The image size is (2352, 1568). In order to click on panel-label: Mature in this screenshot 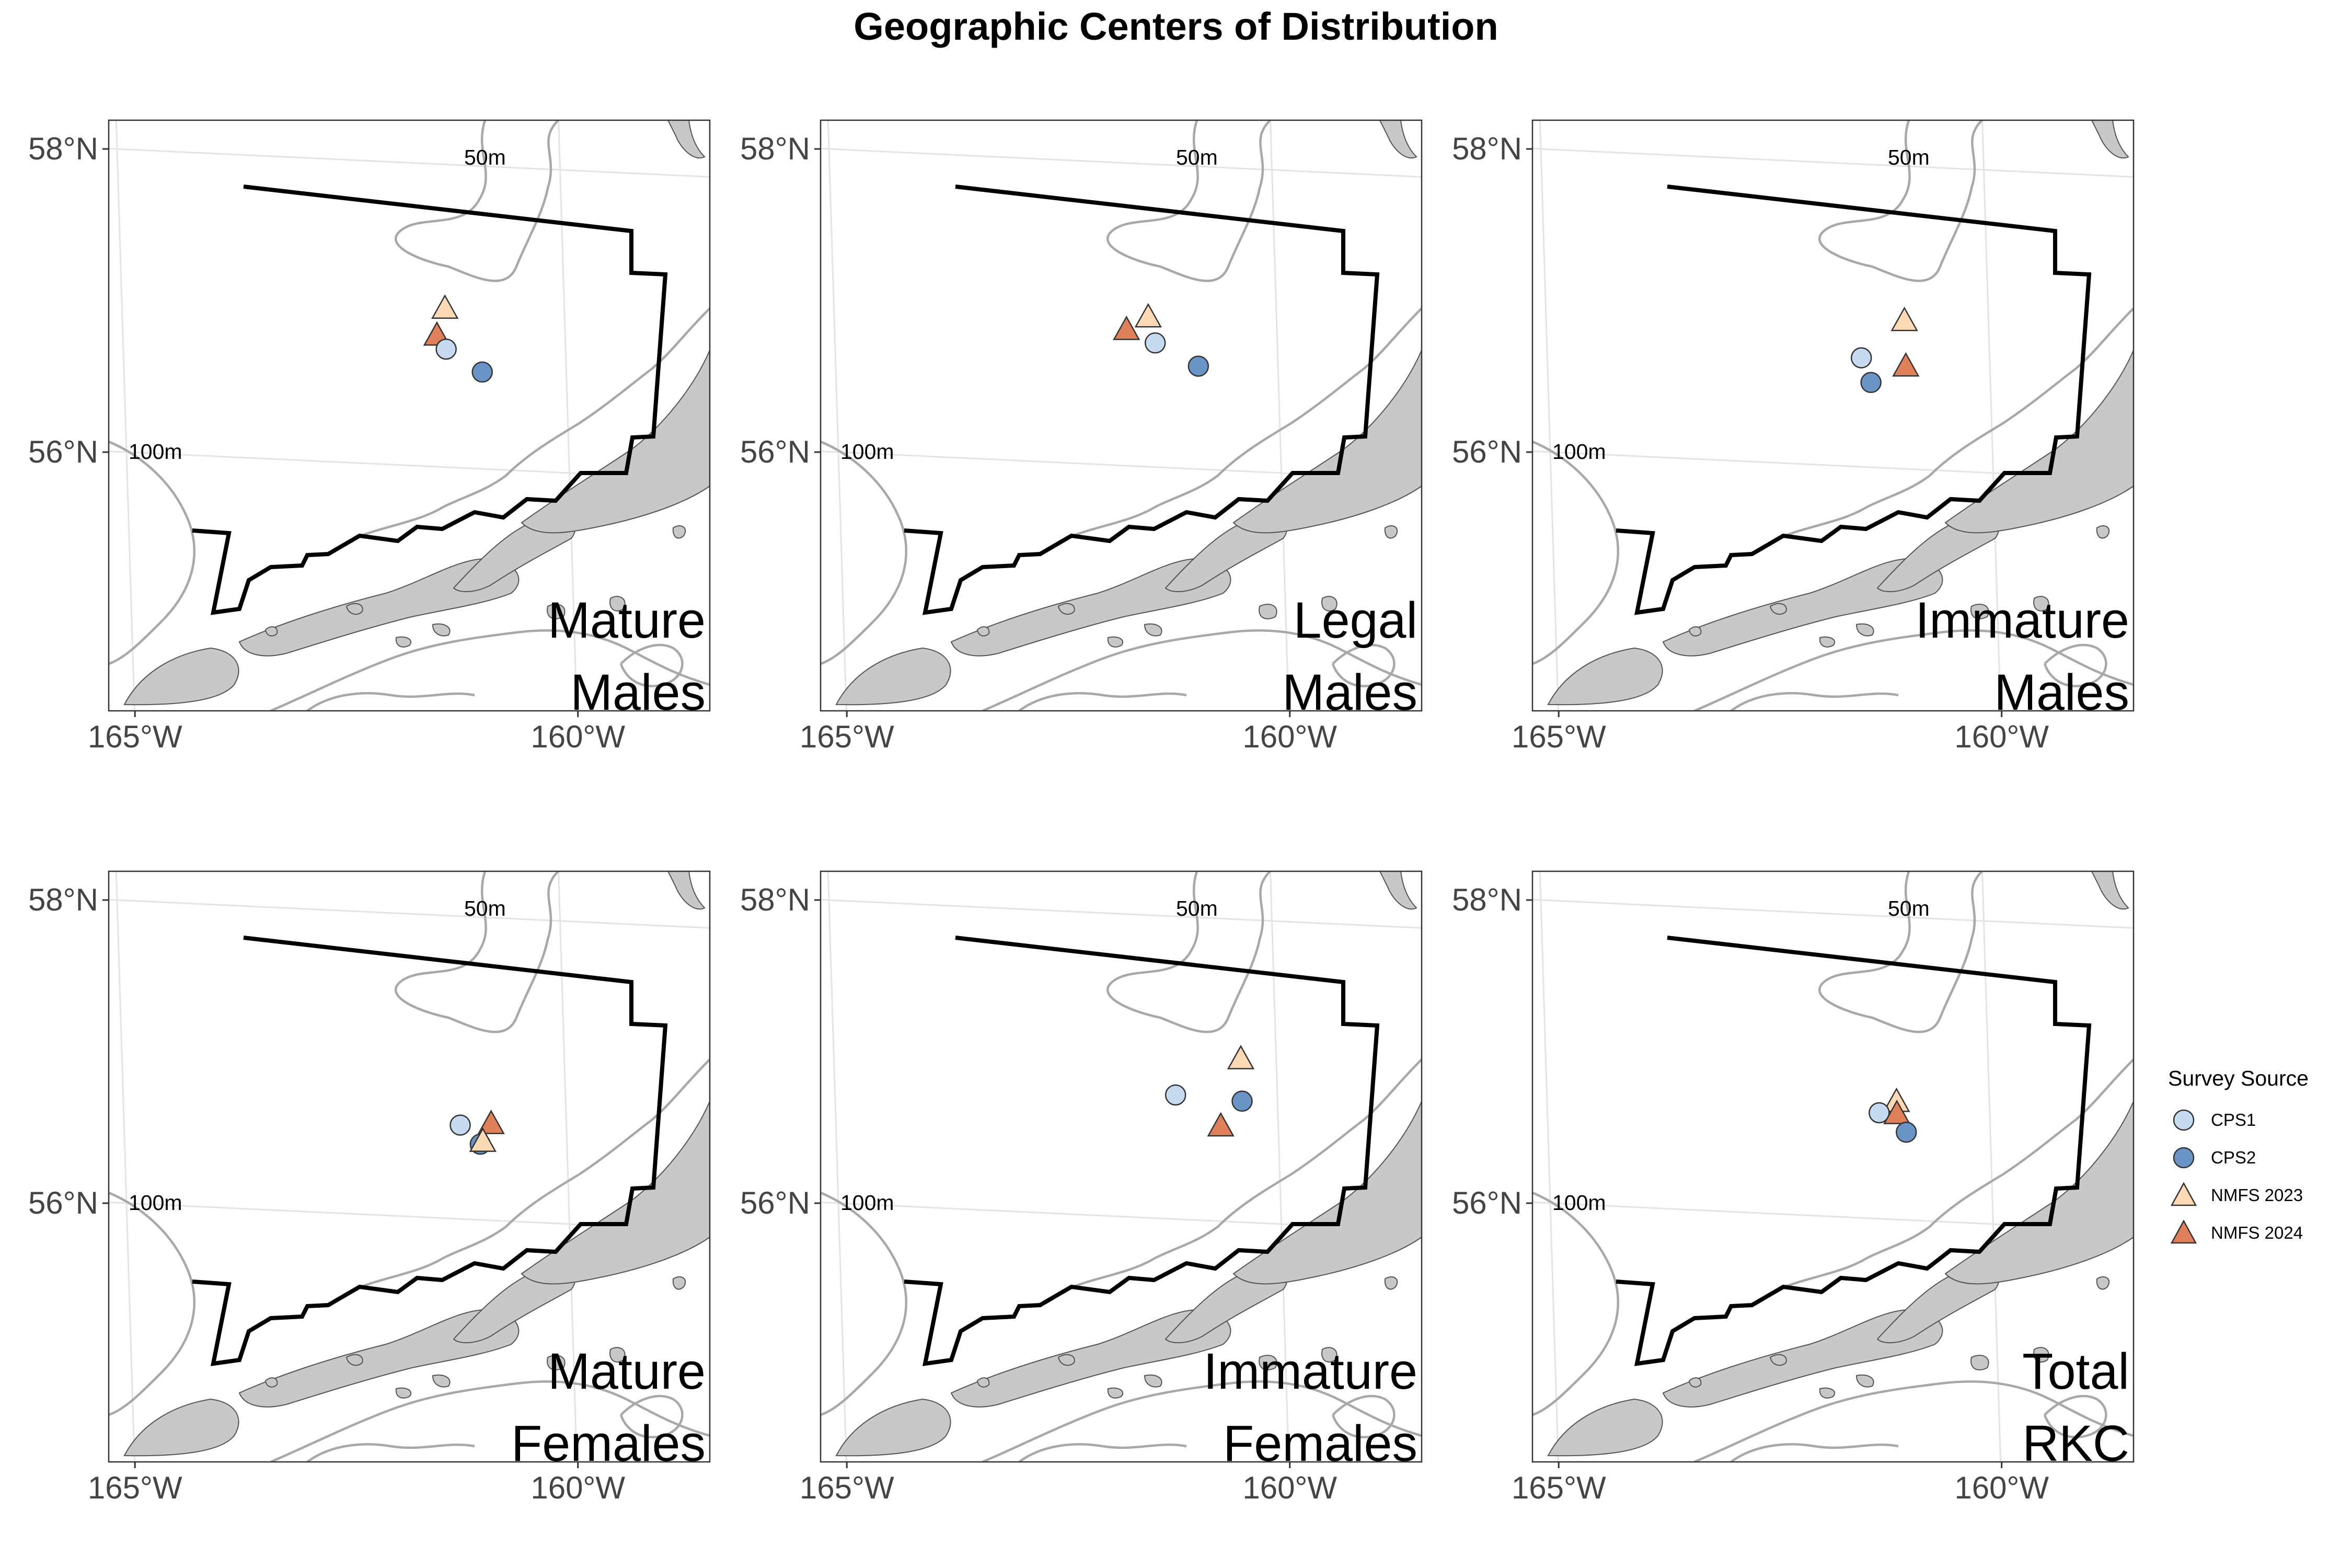, I will do `click(627, 620)`.